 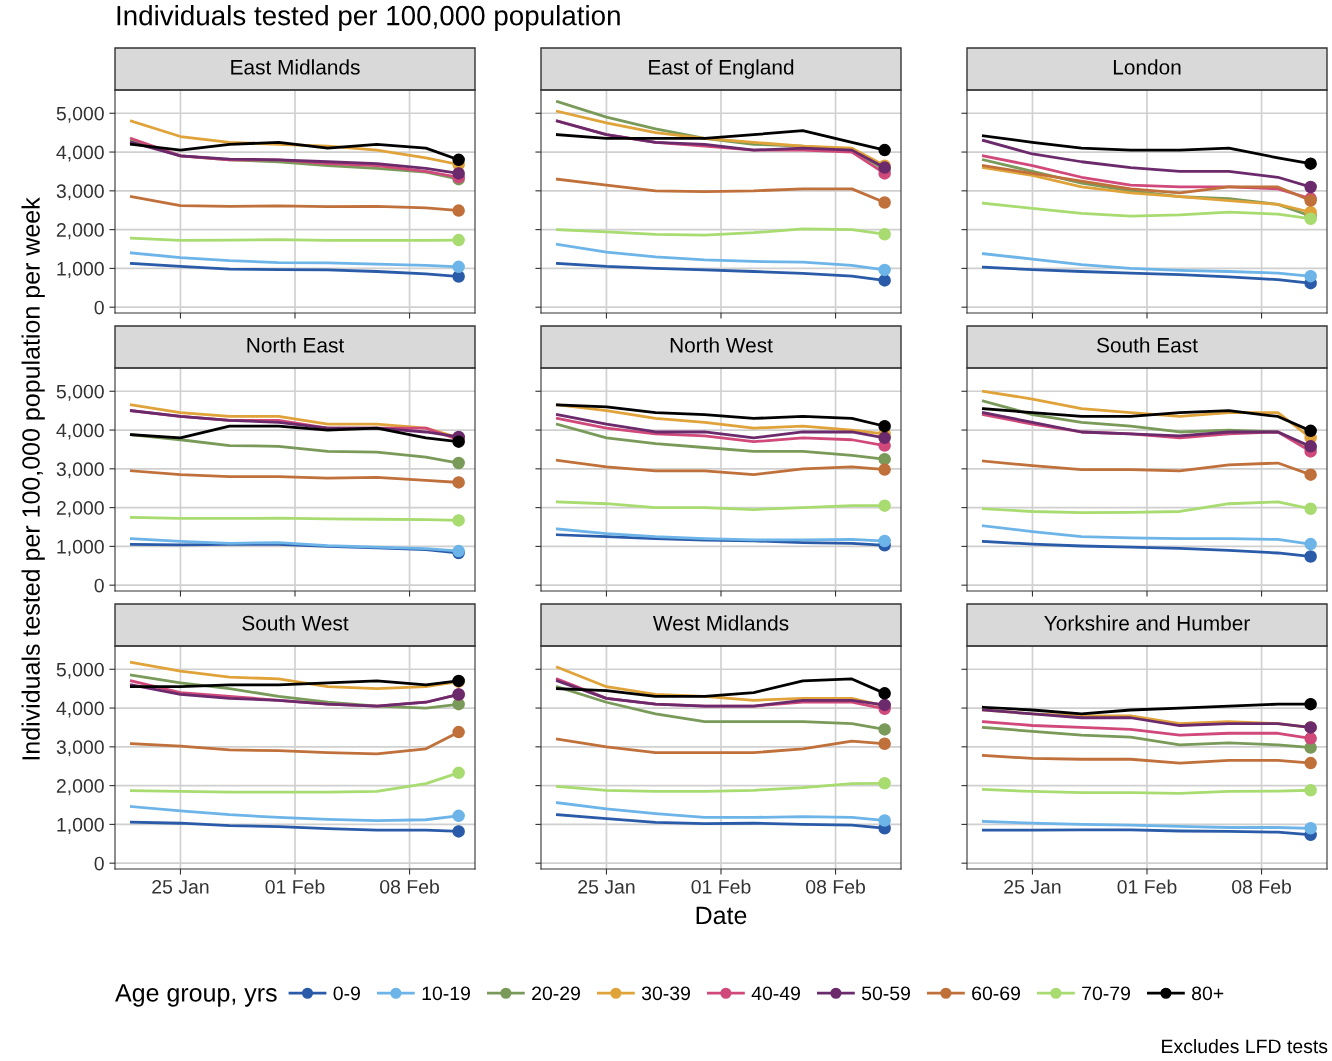 What do you see at coordinates (1208, 993) in the screenshot?
I see `legend-label: 80+` at bounding box center [1208, 993].